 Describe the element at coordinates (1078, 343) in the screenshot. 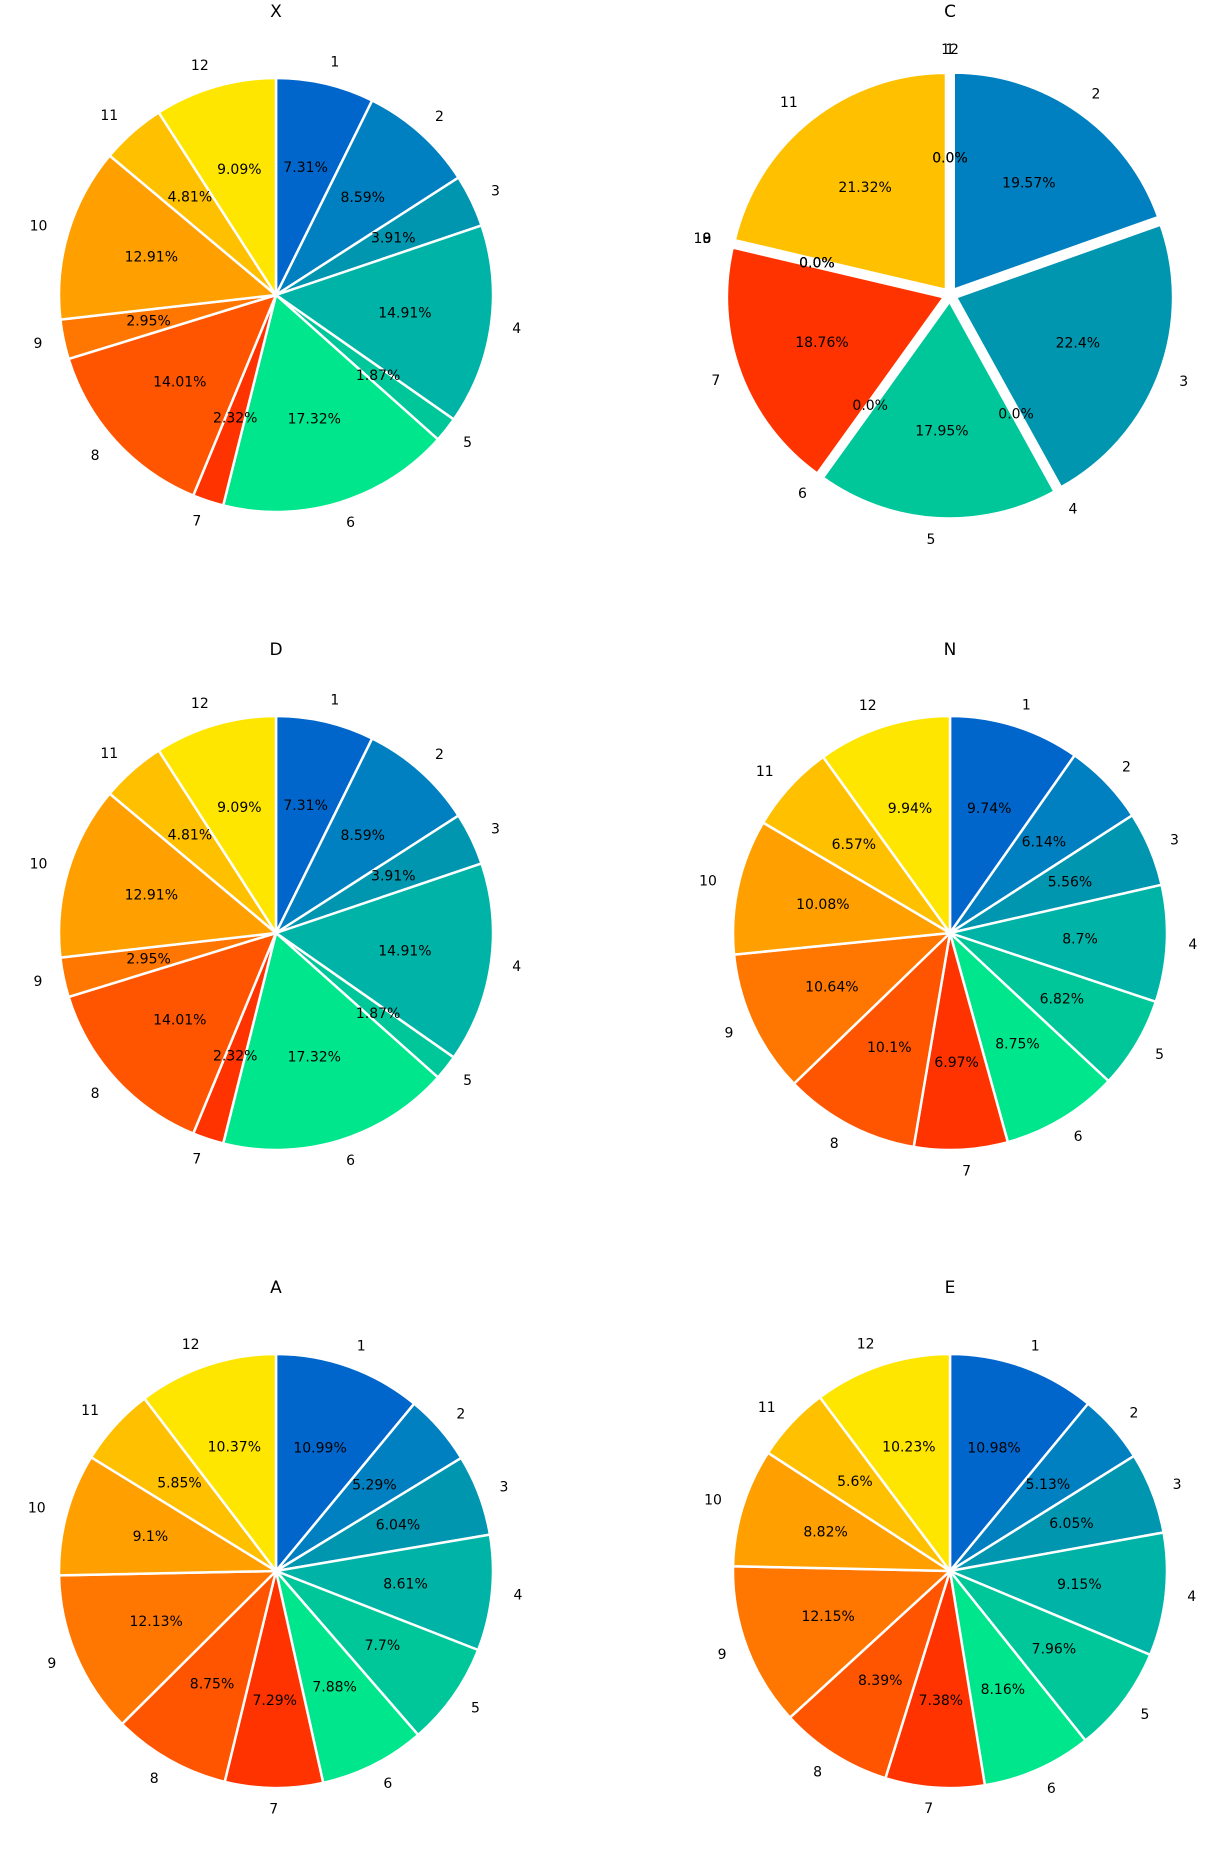

I see `percent-label: 22.4%` at that location.